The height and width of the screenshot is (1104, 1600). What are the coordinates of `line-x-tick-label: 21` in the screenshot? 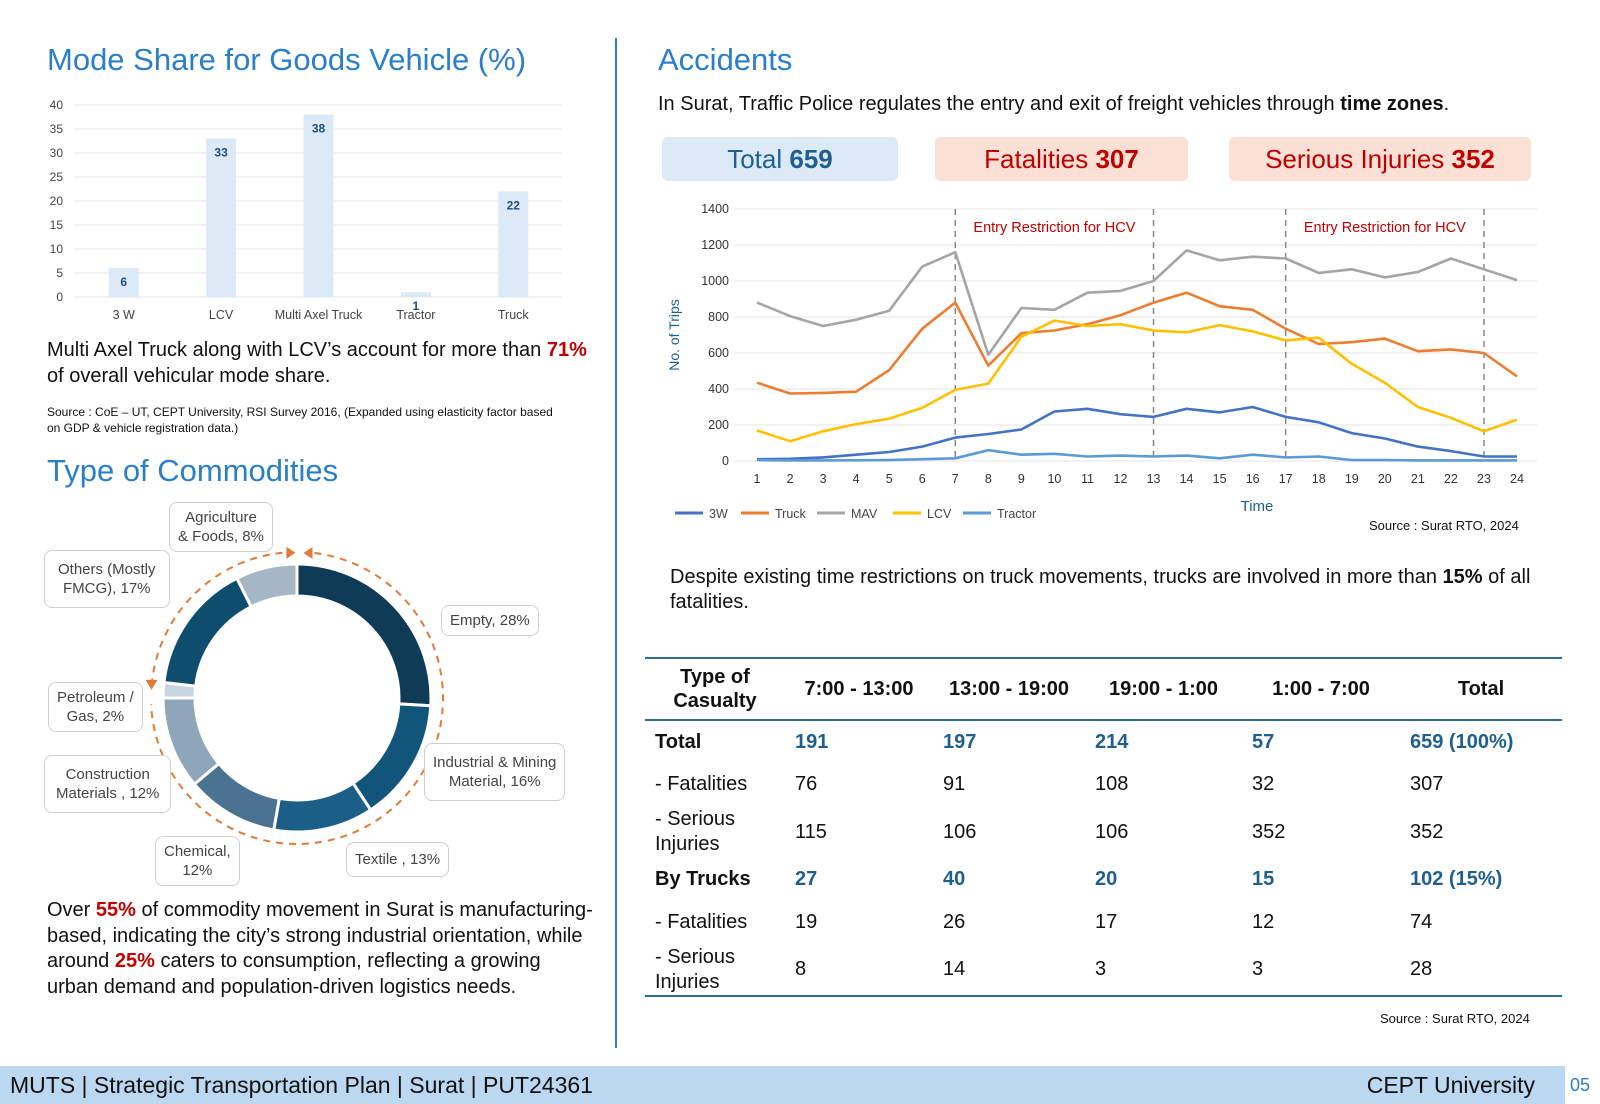 It's located at (1418, 479).